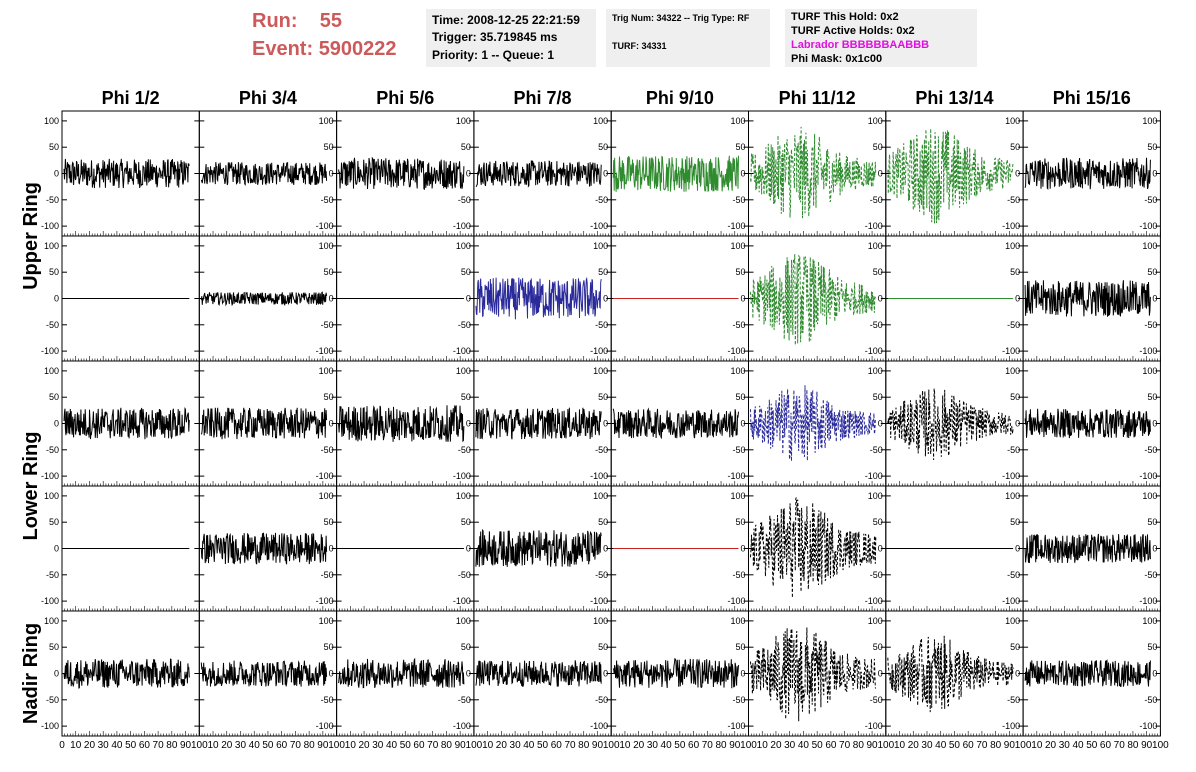 This screenshot has width=1196, height=772. I want to click on run-value: 55, so click(331, 21).